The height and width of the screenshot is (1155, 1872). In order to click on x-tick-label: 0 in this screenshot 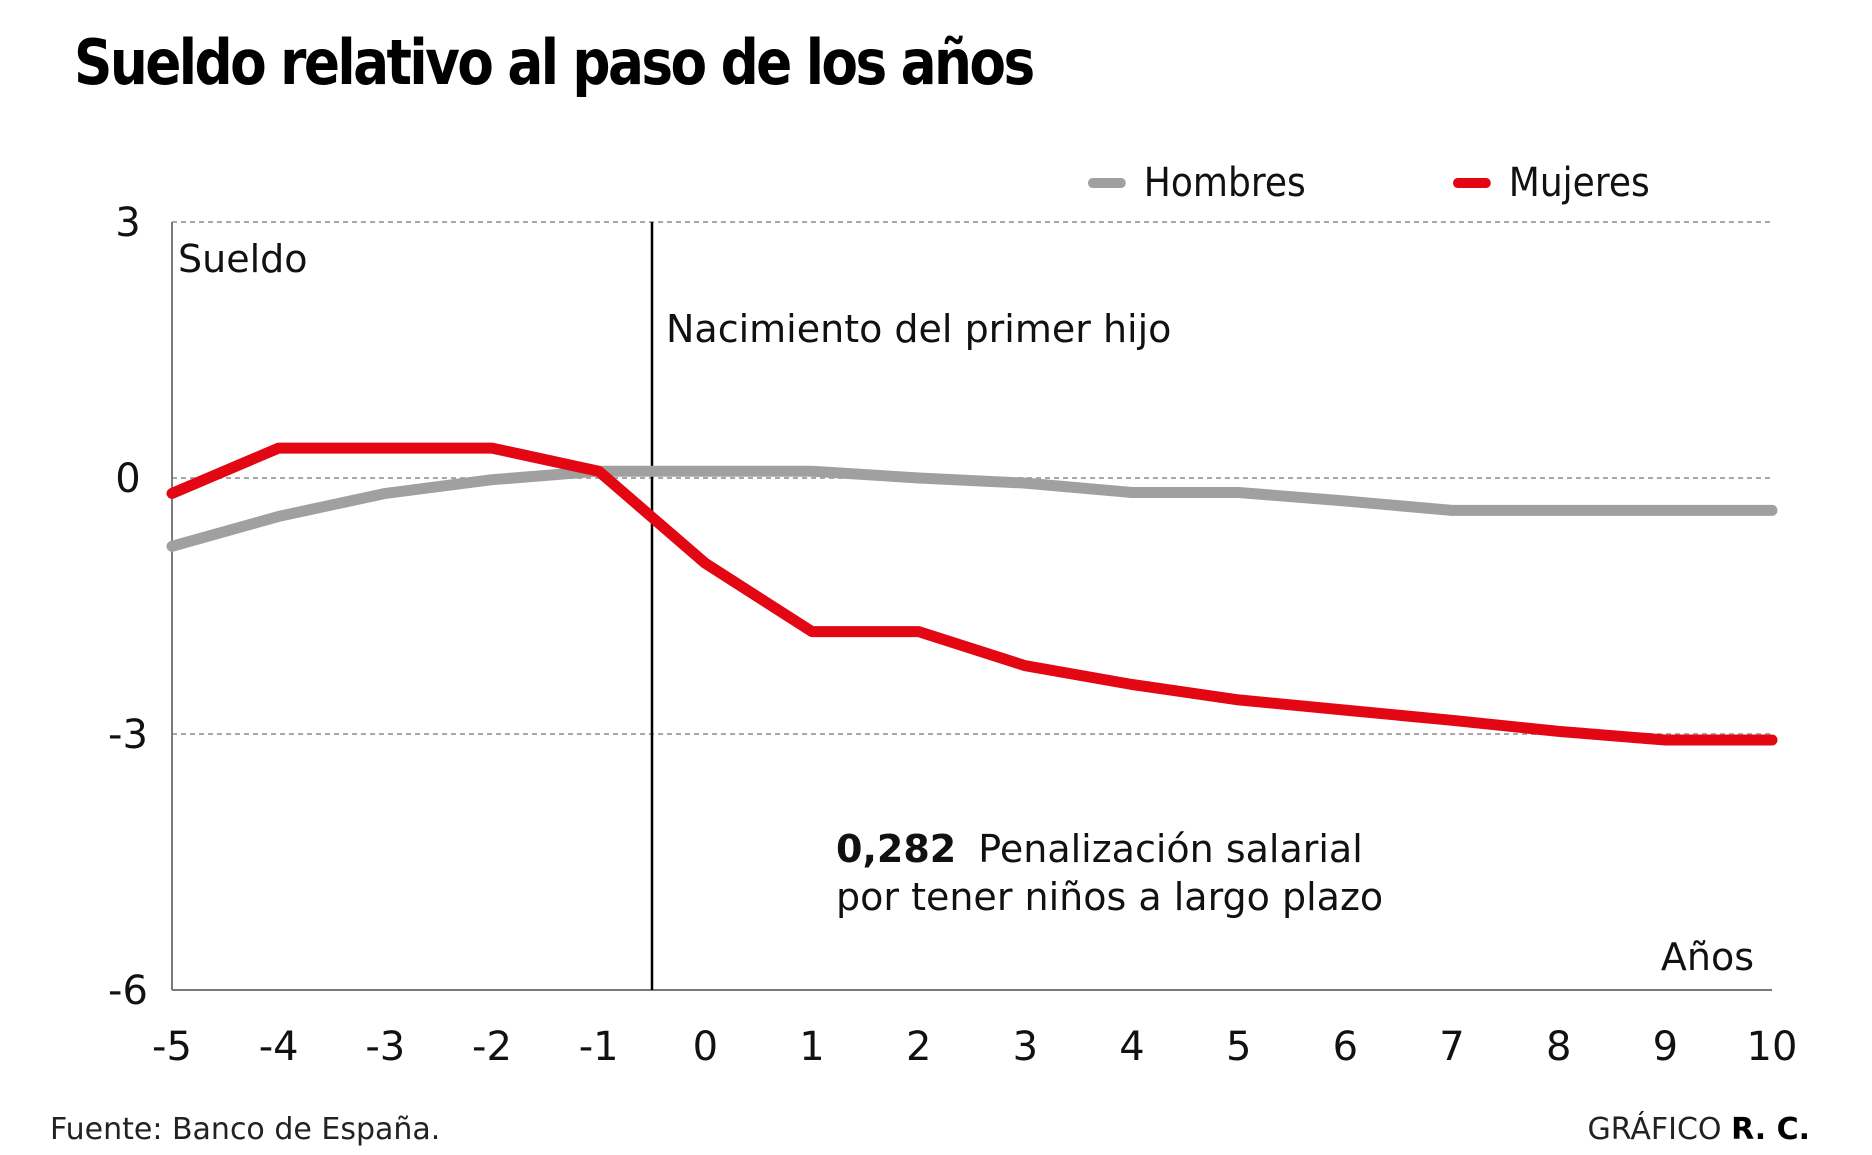, I will do `click(705, 1047)`.